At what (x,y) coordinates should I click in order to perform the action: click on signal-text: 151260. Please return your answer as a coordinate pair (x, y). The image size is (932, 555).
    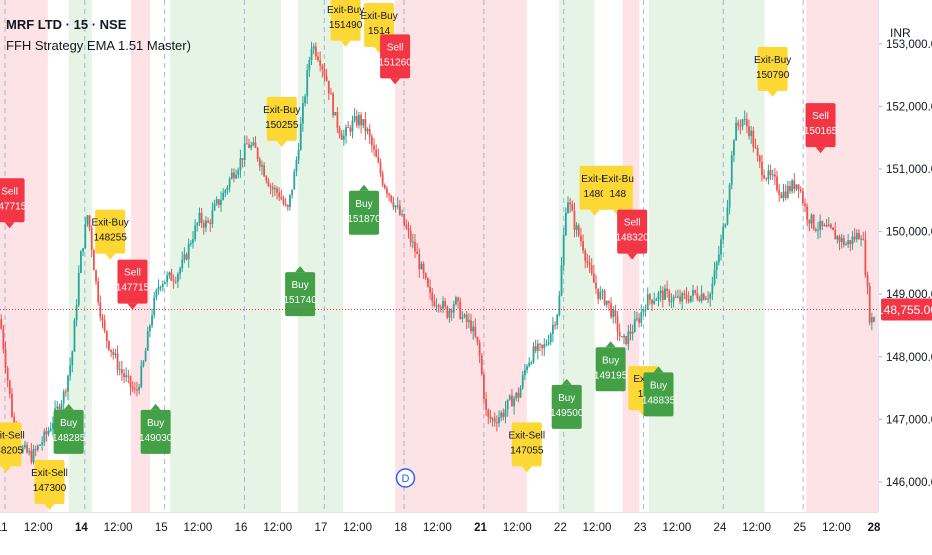
    Looking at the image, I should click on (395, 62).